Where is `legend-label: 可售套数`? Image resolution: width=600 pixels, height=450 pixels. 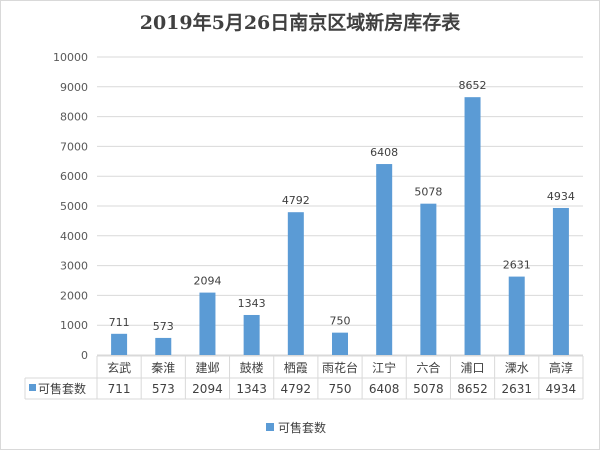
legend-label: 可售套数 is located at coordinates (302, 427).